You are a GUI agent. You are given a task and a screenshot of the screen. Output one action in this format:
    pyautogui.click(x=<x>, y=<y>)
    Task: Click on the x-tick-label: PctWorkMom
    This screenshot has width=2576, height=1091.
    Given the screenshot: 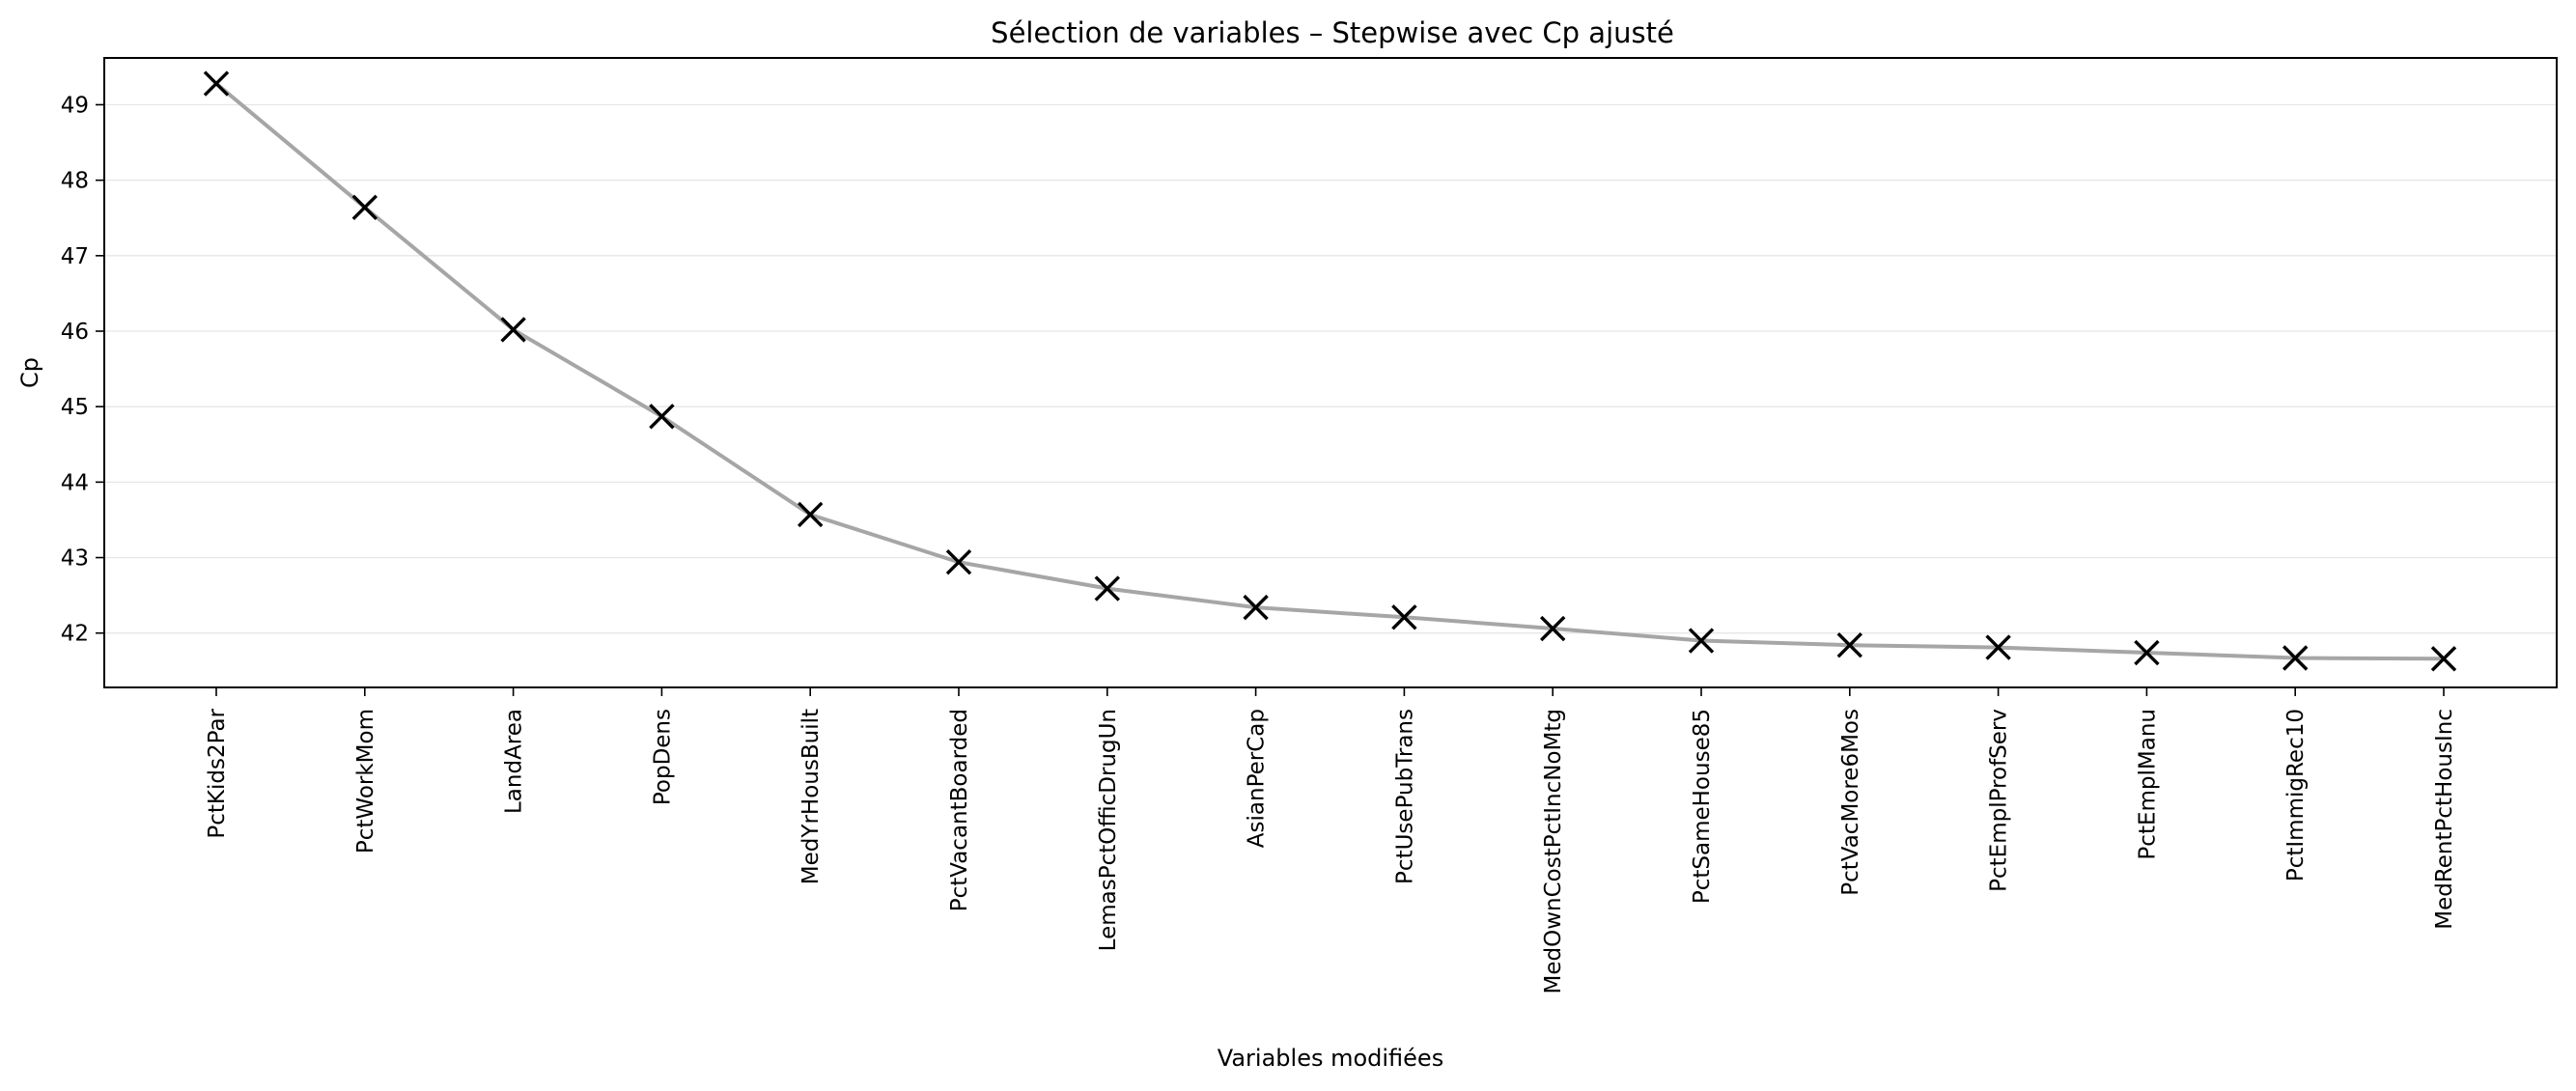 What is the action you would take?
    pyautogui.click(x=366, y=781)
    